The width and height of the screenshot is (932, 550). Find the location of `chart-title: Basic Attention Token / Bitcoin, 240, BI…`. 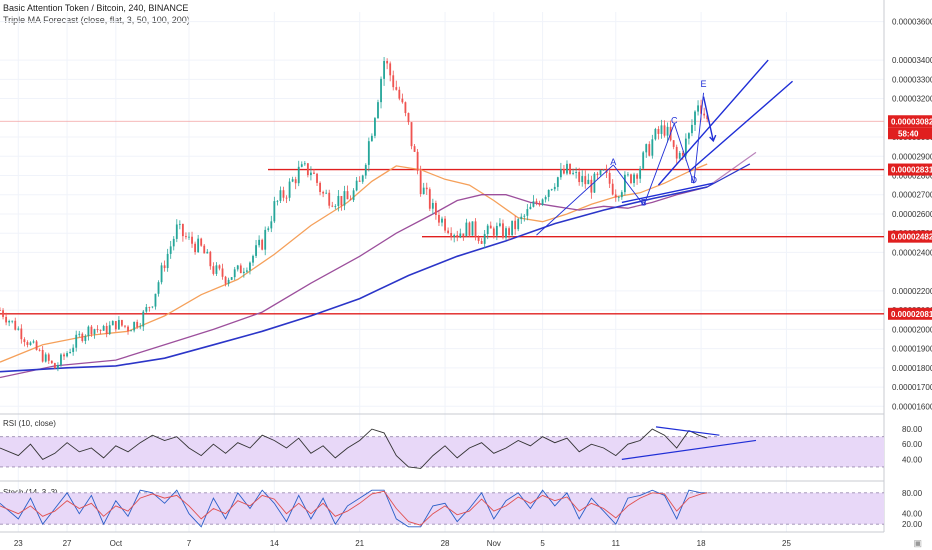

chart-title: Basic Attention Token / Bitcoin, 240, BI… is located at coordinates (96, 8).